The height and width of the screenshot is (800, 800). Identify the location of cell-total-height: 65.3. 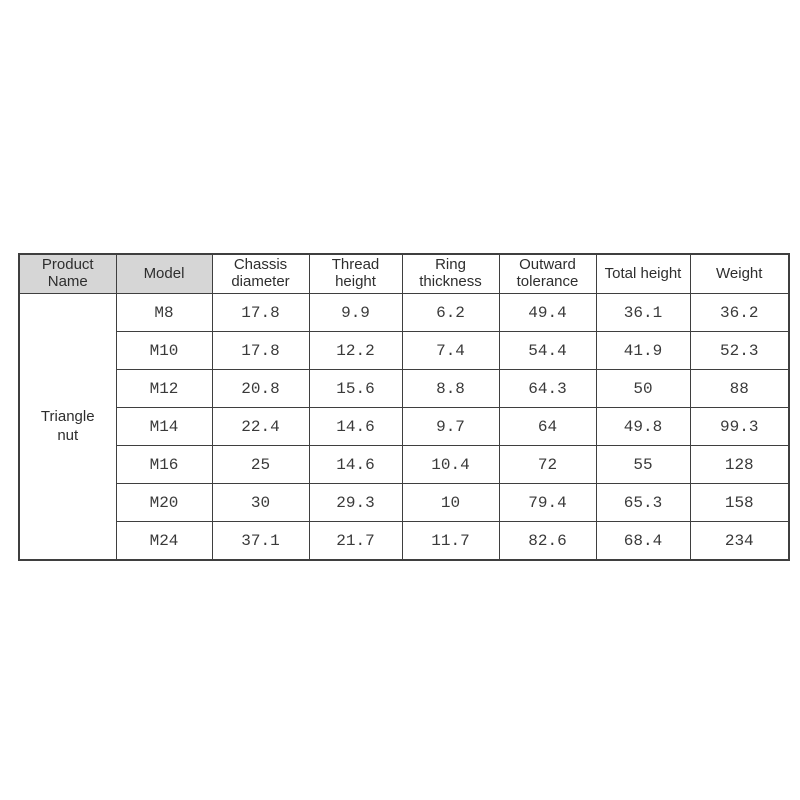
(643, 502).